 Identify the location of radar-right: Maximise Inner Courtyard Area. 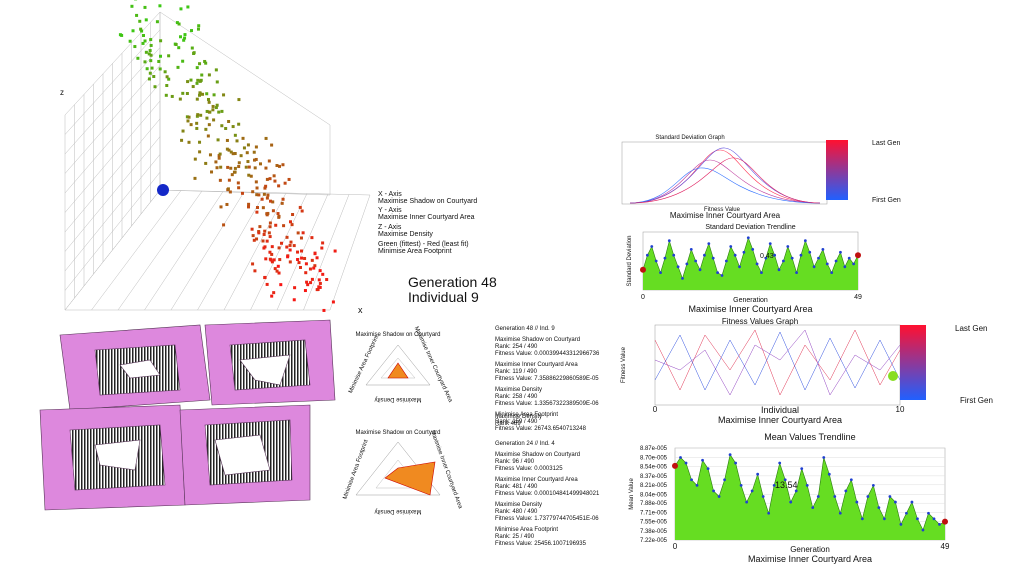
(446, 470).